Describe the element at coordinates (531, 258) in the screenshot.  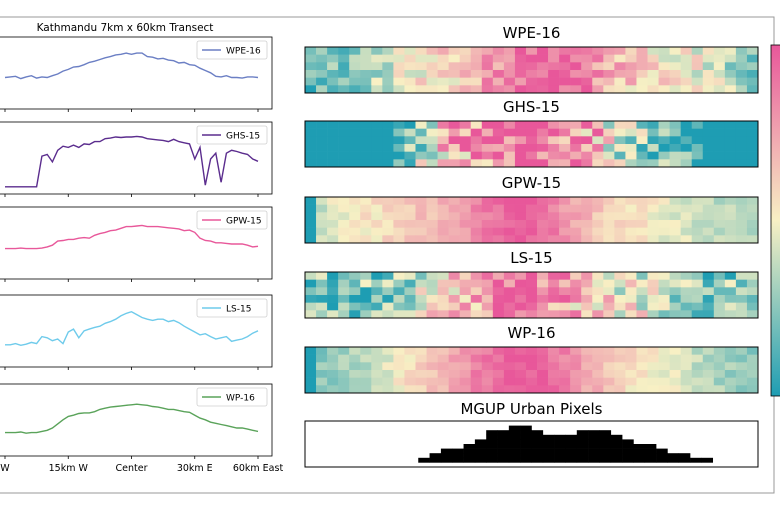
I see `heatmap-title: LS-15` at that location.